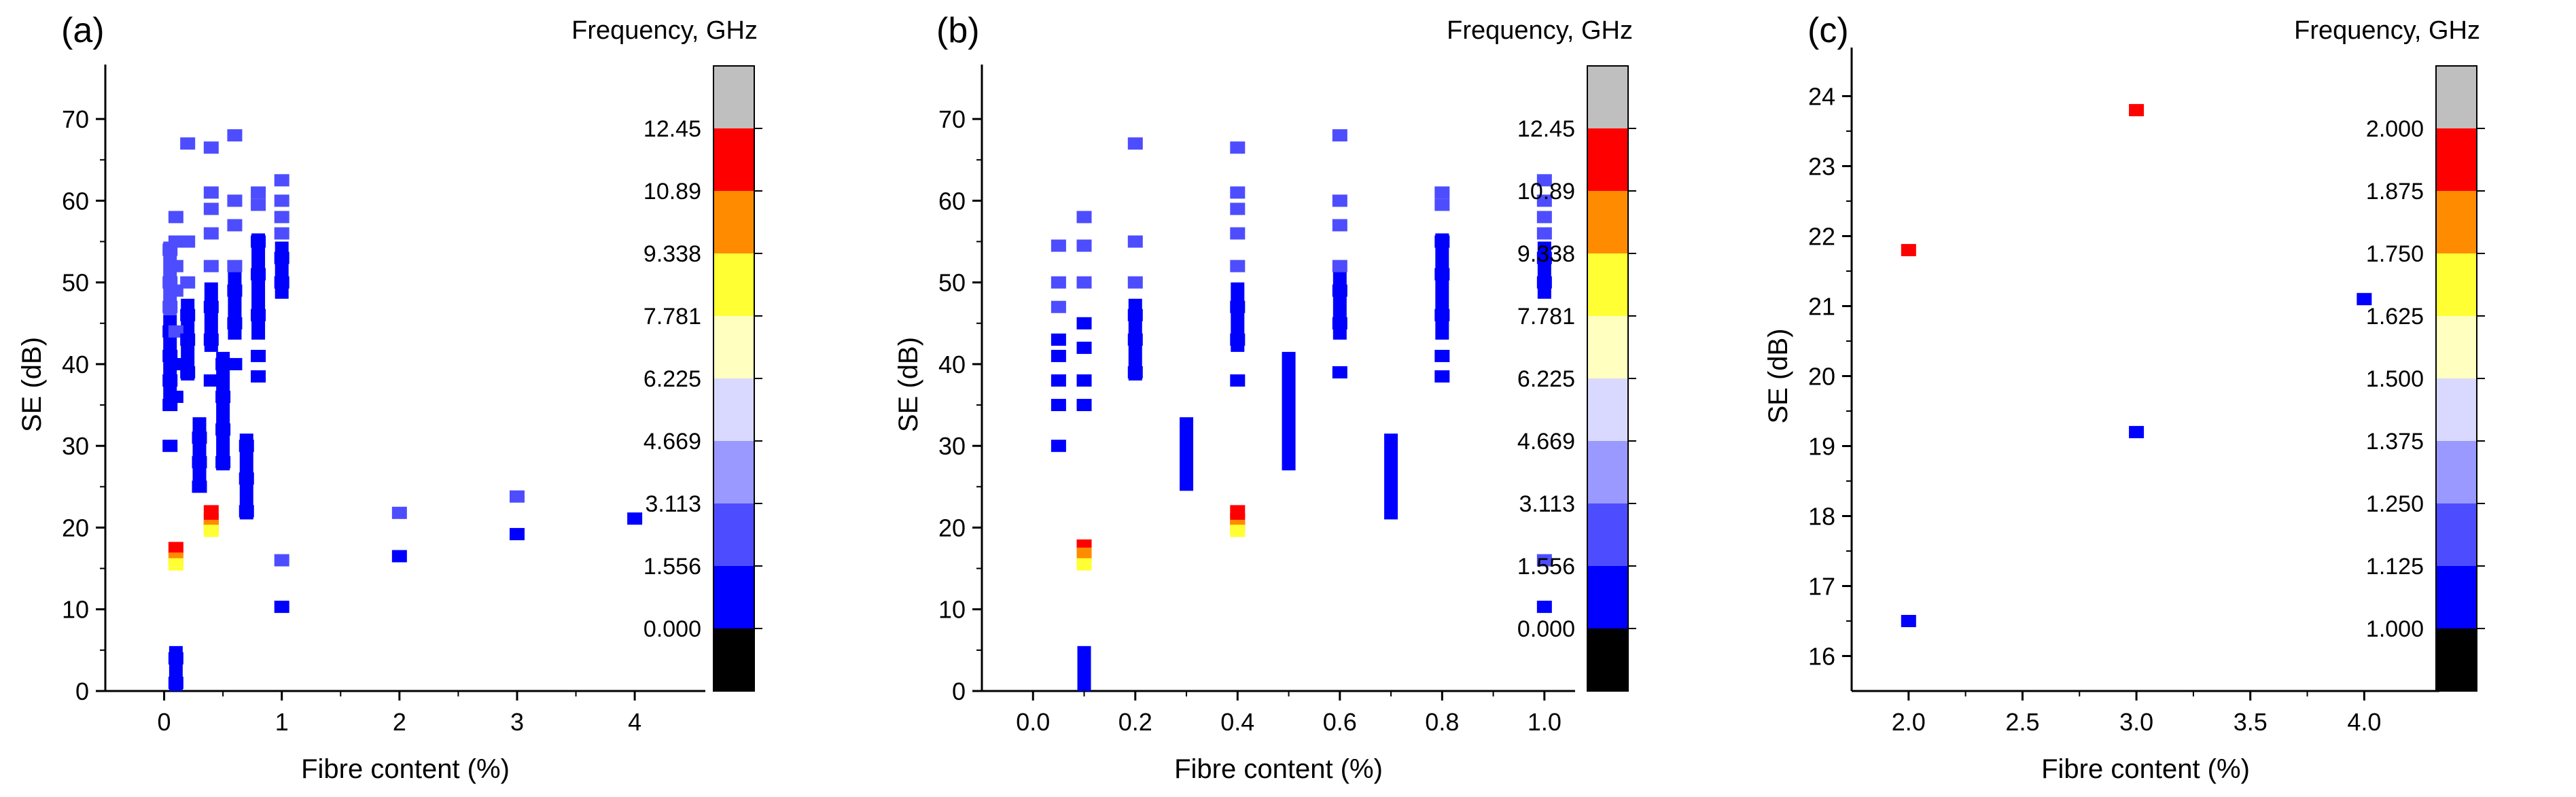 This screenshot has width=2576, height=797. What do you see at coordinates (2251, 722) in the screenshot?
I see `x-tick-label: 3.5` at bounding box center [2251, 722].